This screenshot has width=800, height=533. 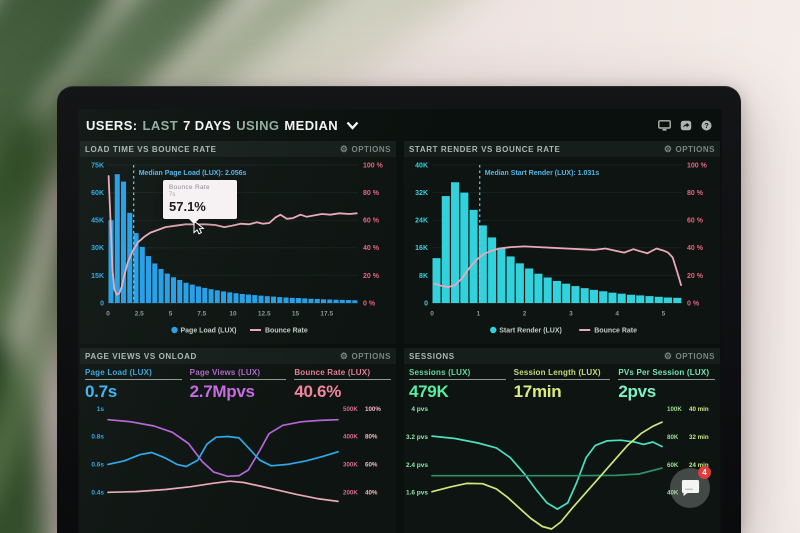 I want to click on series-session-length, so click(x=547, y=475).